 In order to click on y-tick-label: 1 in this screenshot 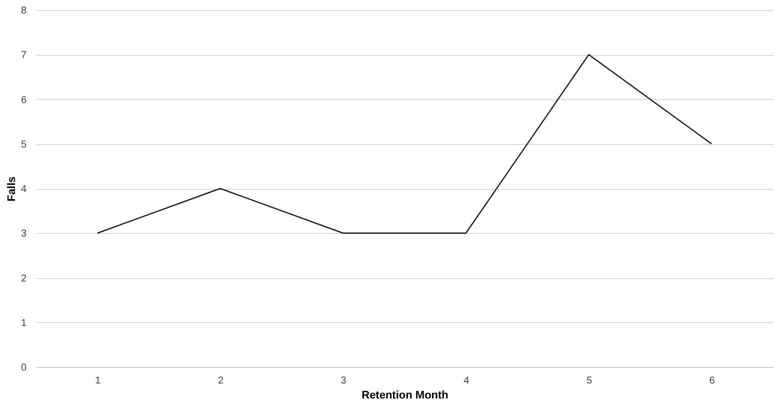, I will do `click(23, 323)`.